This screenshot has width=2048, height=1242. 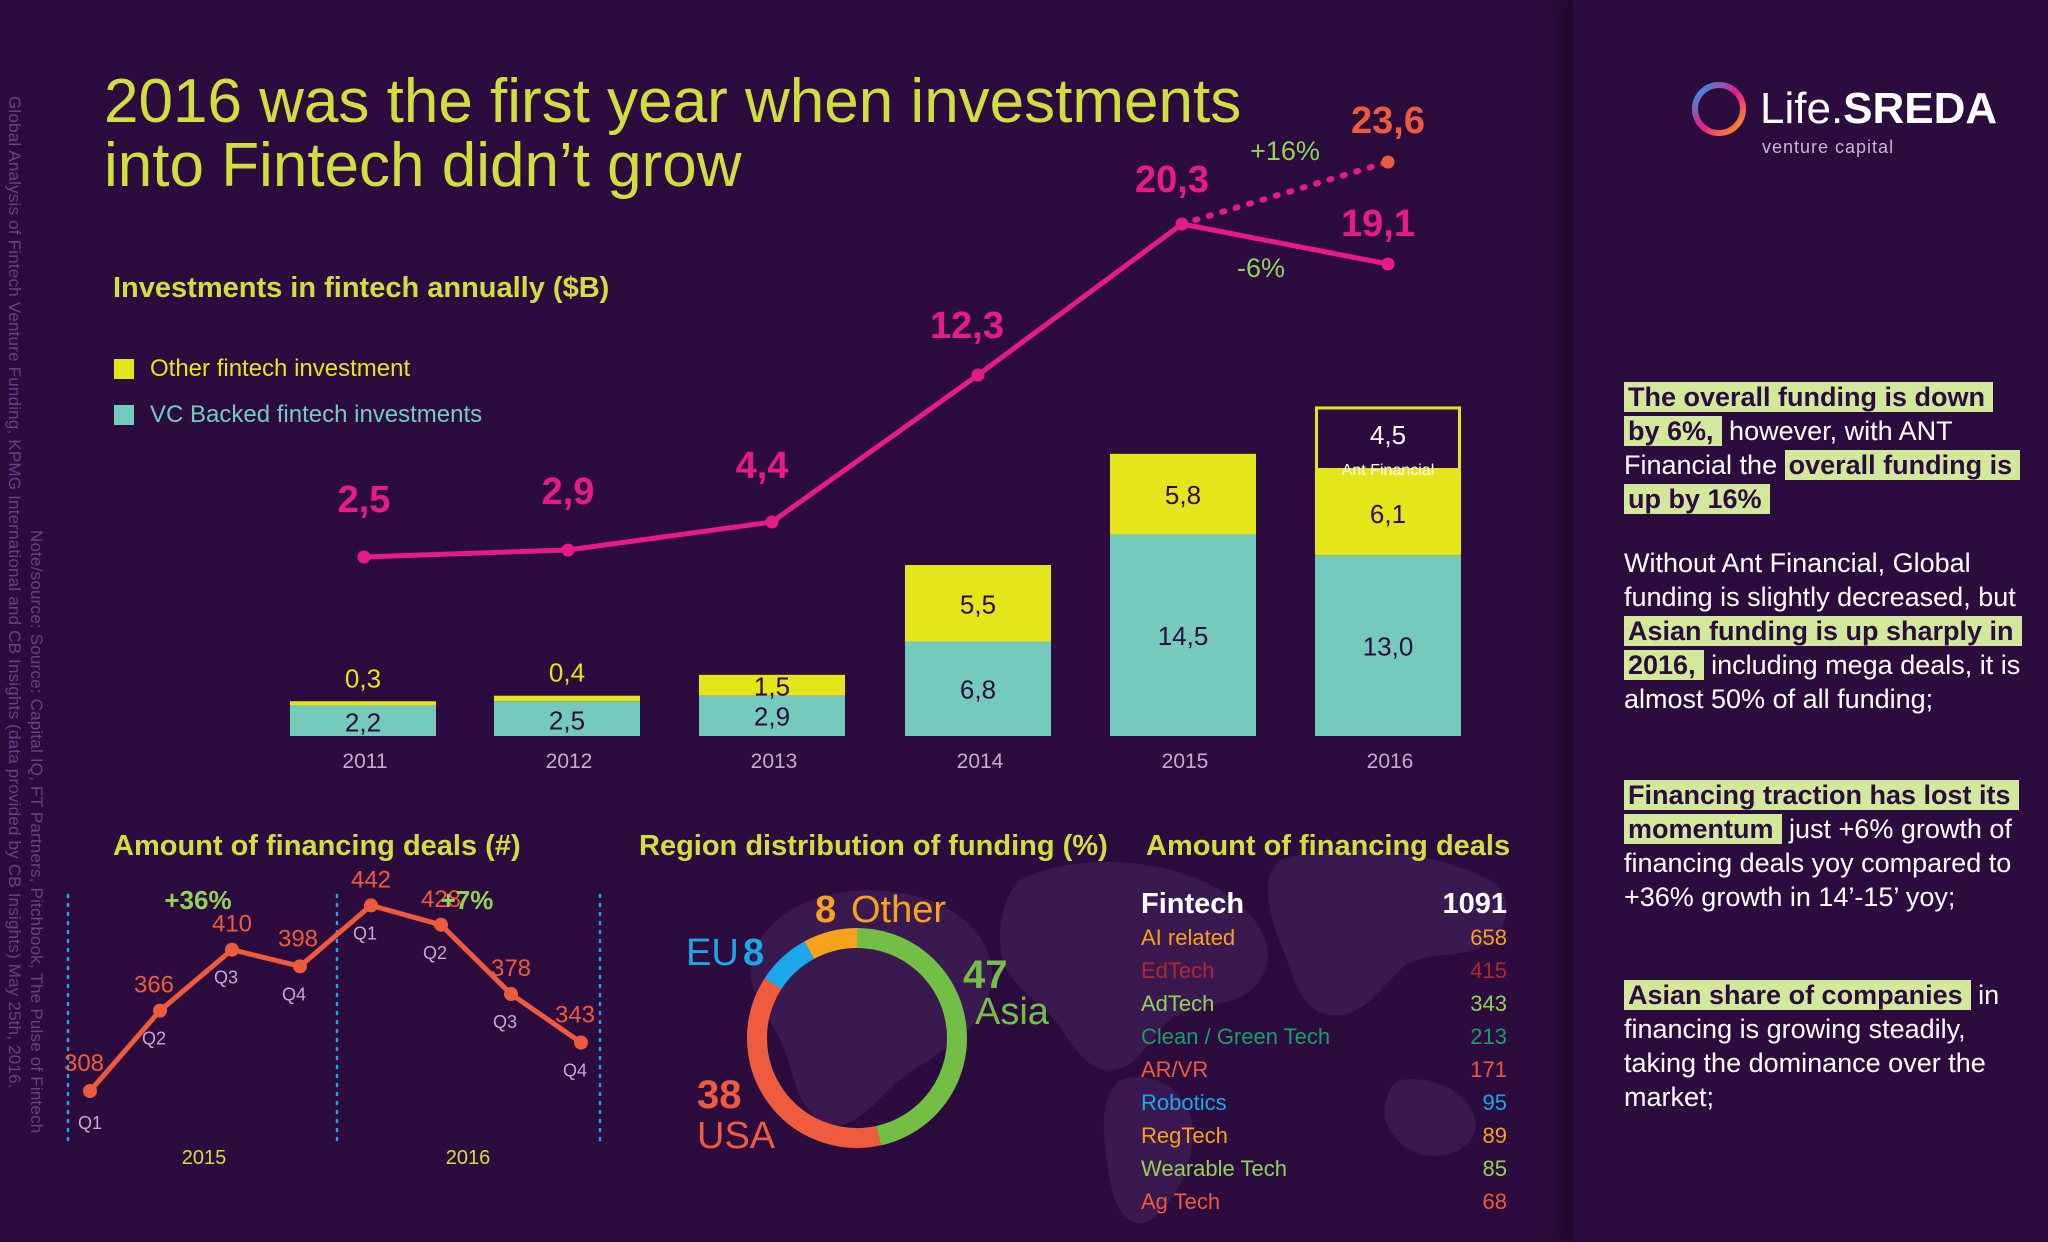 What do you see at coordinates (197, 900) in the screenshot?
I see `deals-growth-label-2015: +36%` at bounding box center [197, 900].